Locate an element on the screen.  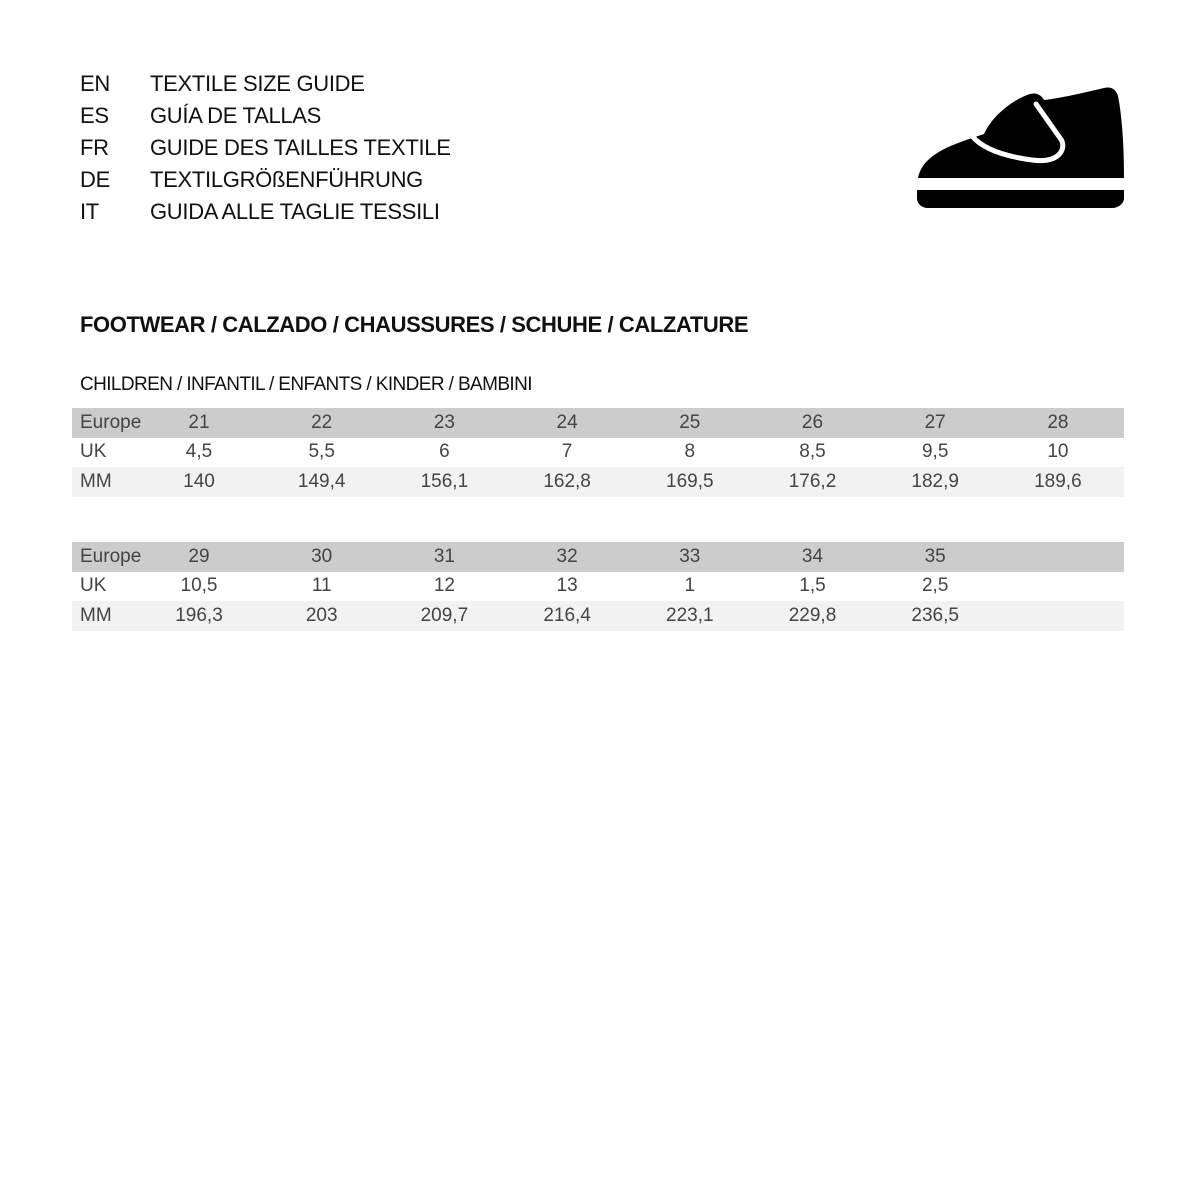
table-cell: 1,5 is located at coordinates (812, 586).